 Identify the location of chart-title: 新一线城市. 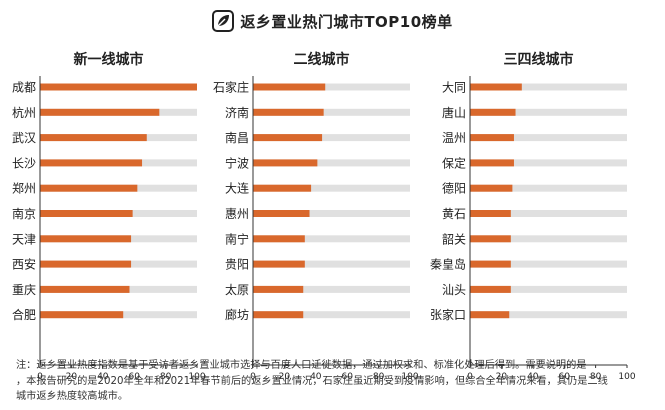
(109, 59).